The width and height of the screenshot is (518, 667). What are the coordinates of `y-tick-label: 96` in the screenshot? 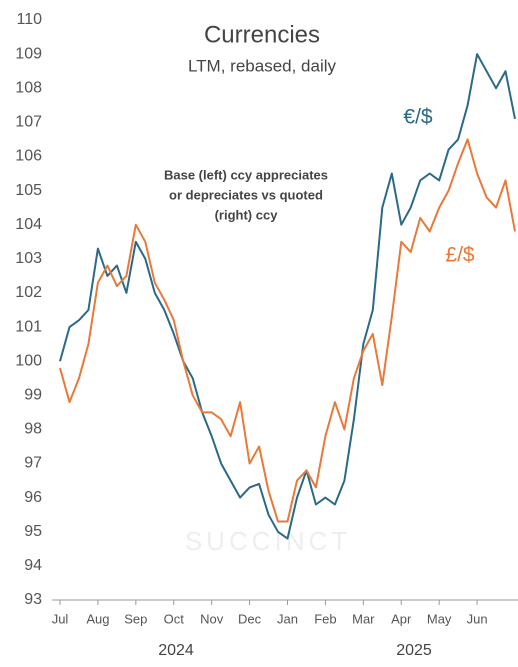 It's located at (33, 497).